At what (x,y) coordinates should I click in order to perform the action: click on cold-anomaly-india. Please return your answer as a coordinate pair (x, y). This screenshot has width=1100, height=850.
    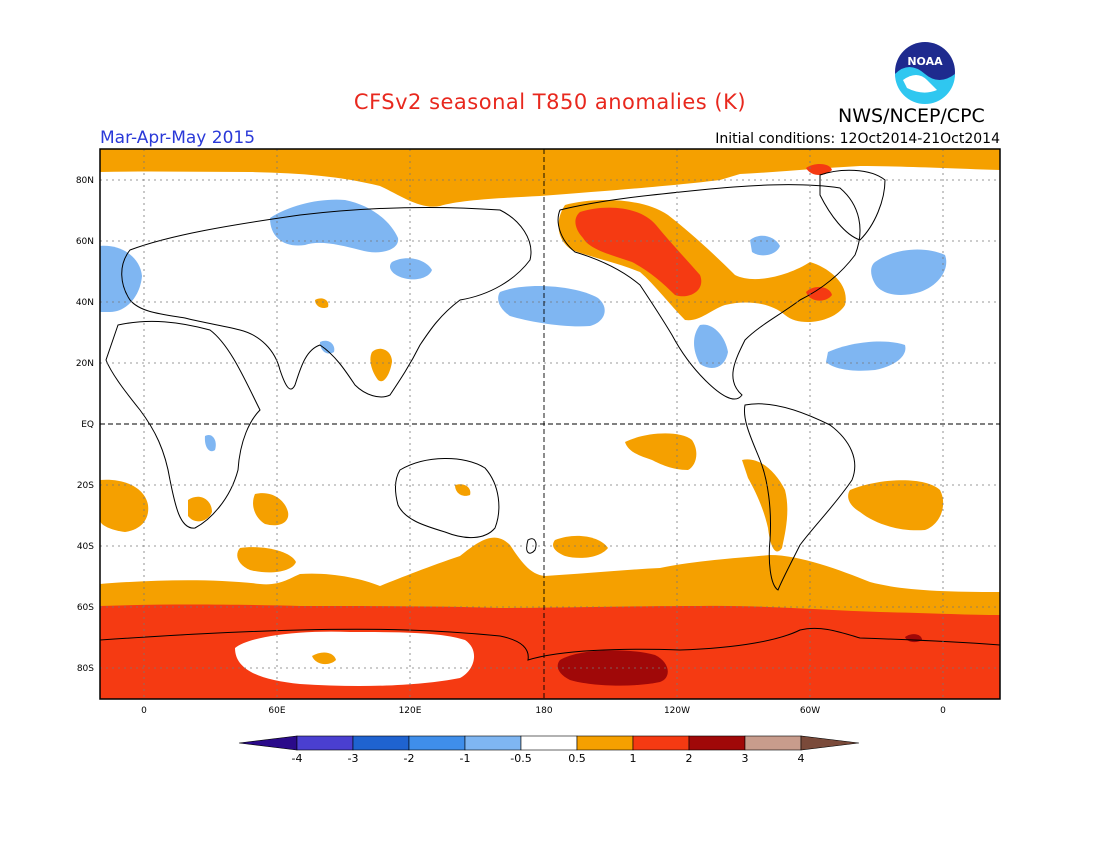
    Looking at the image, I should click on (327, 347).